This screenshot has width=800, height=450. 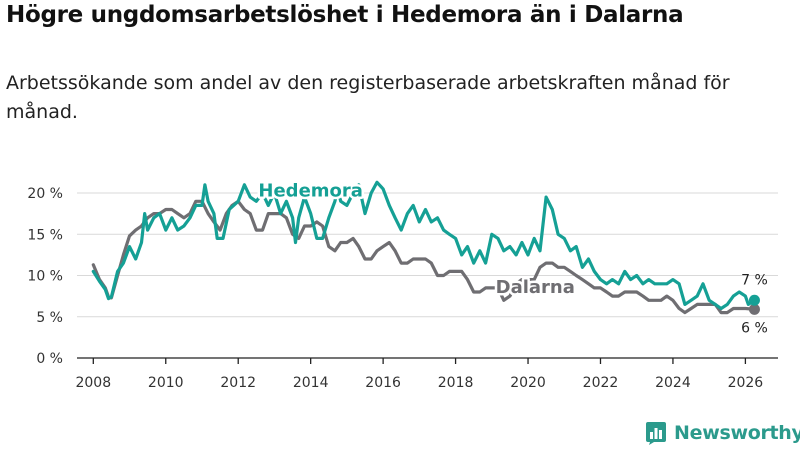 I want to click on y-tick-label: 15 %, so click(x=45, y=235).